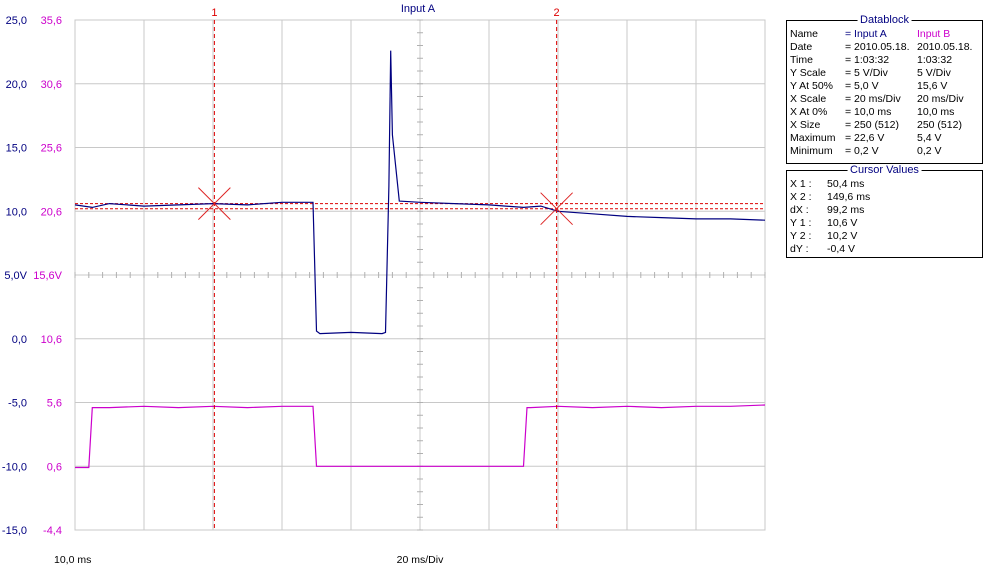 The width and height of the screenshot is (986, 568). Describe the element at coordinates (420, 560) in the screenshot. I see `x-axis-label: 20 ms/Div` at that location.